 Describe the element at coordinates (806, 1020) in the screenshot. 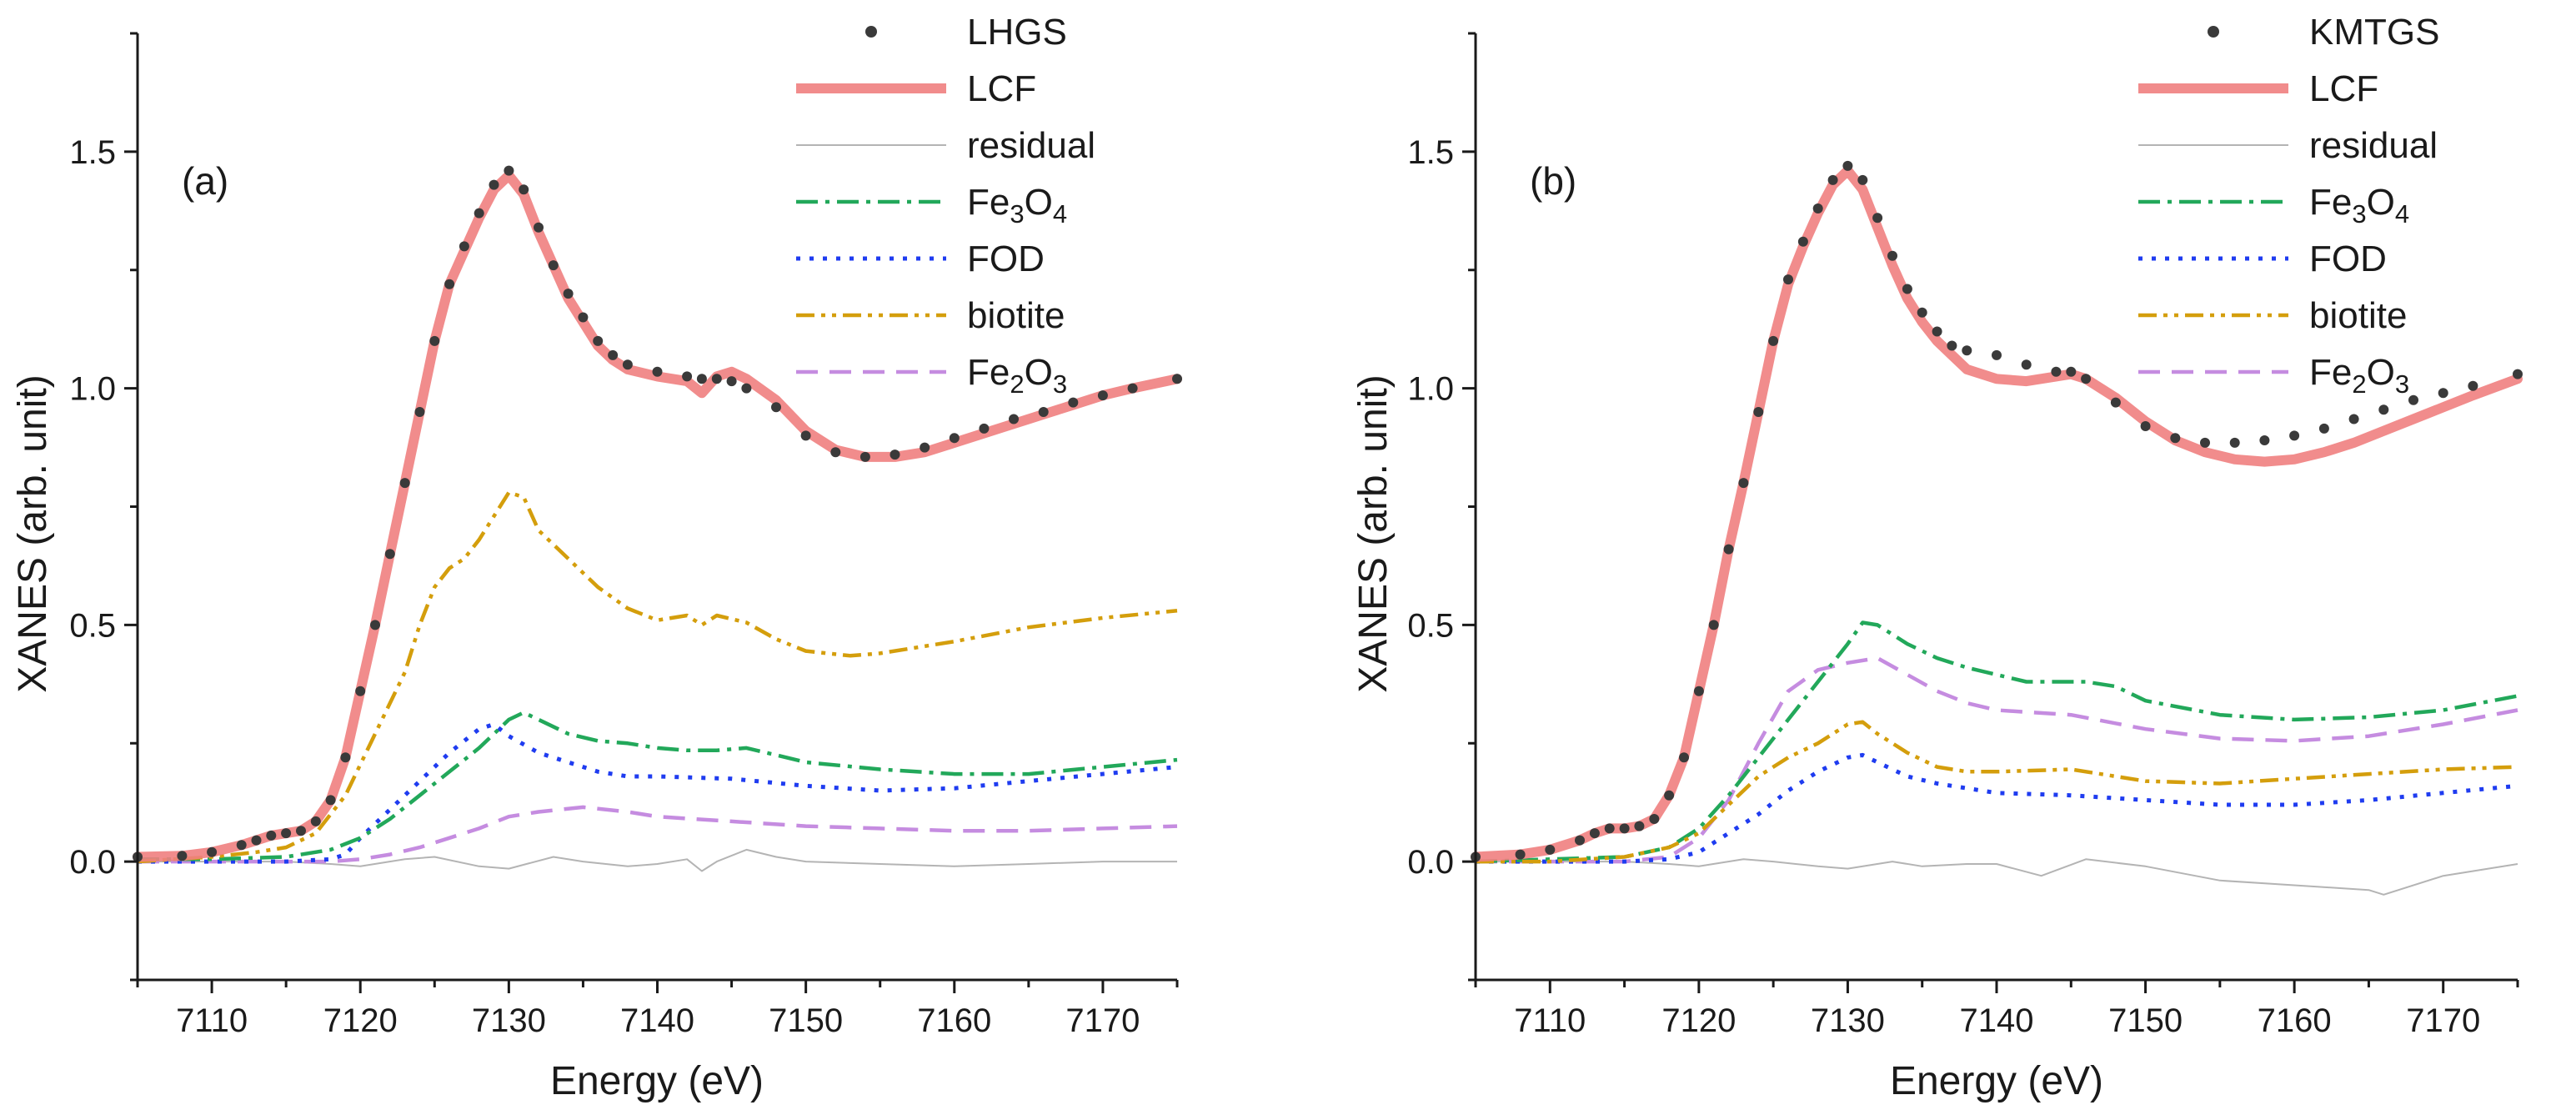

I see `panel-a-x-tick-label: 7150` at that location.